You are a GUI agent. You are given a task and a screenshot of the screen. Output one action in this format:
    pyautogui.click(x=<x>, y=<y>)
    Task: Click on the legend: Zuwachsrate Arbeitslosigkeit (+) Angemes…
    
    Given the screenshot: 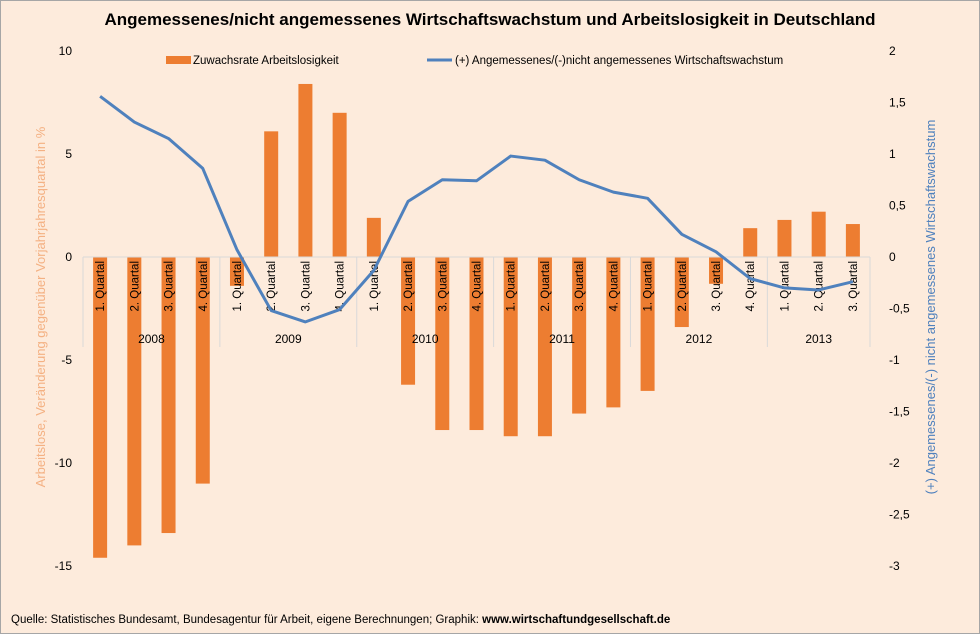 What is the action you would take?
    pyautogui.click(x=474, y=61)
    